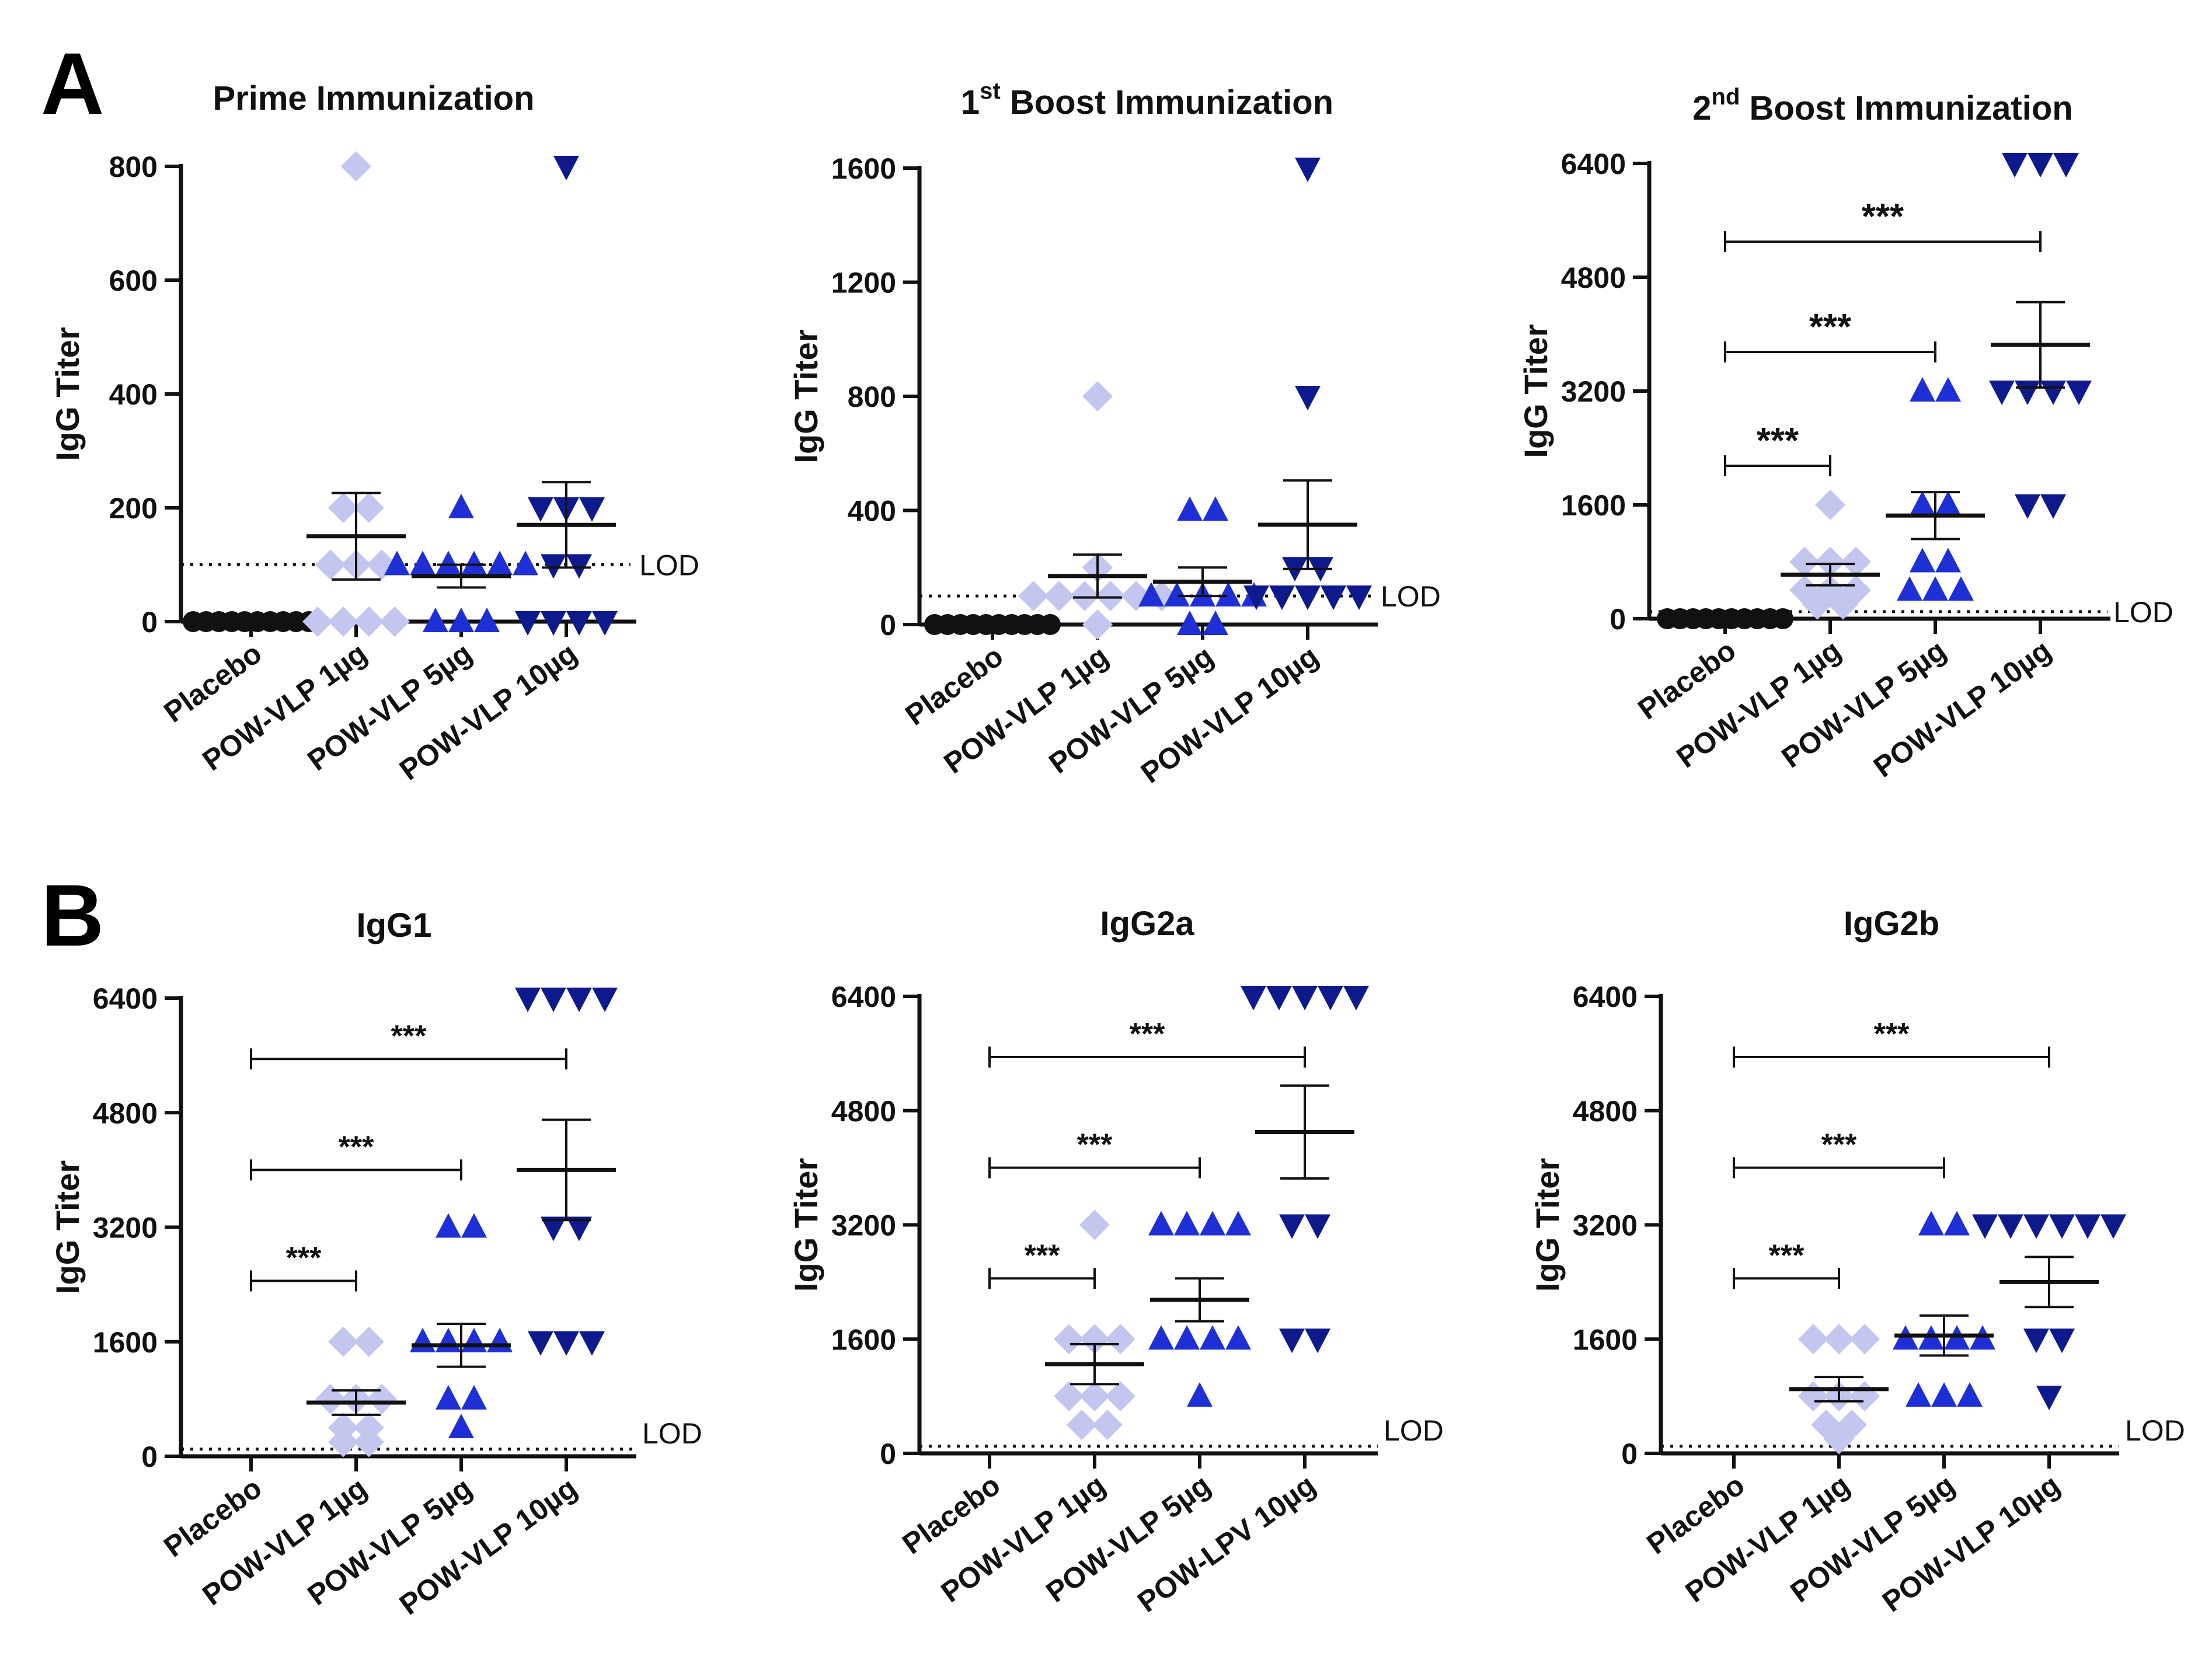 Image resolution: width=2212 pixels, height=1667 pixels. I want to click on plot-title: Prime Immunization, so click(373, 98).